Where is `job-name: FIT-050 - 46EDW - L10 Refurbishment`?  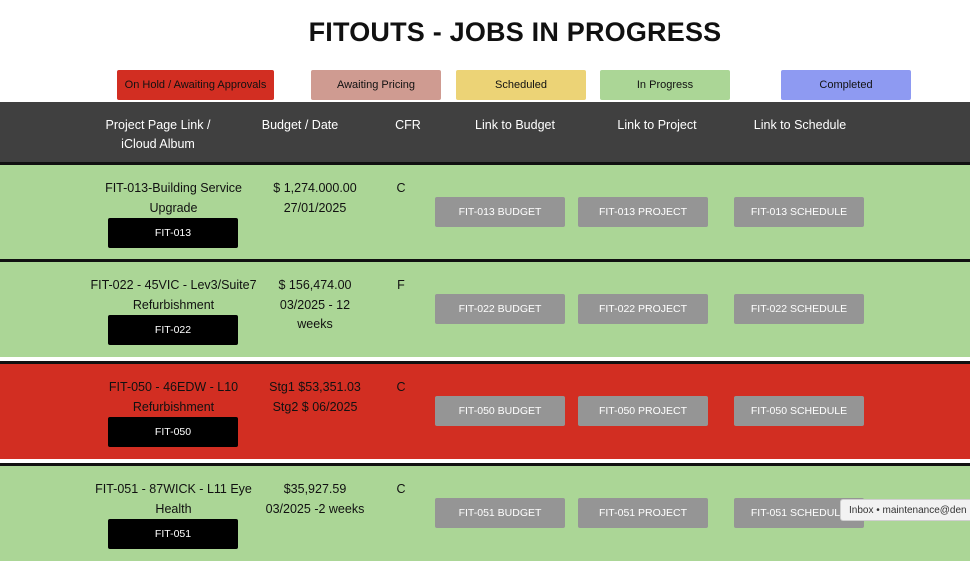
job-name: FIT-050 - 46EDW - L10 Refurbishment is located at coordinates (173, 397).